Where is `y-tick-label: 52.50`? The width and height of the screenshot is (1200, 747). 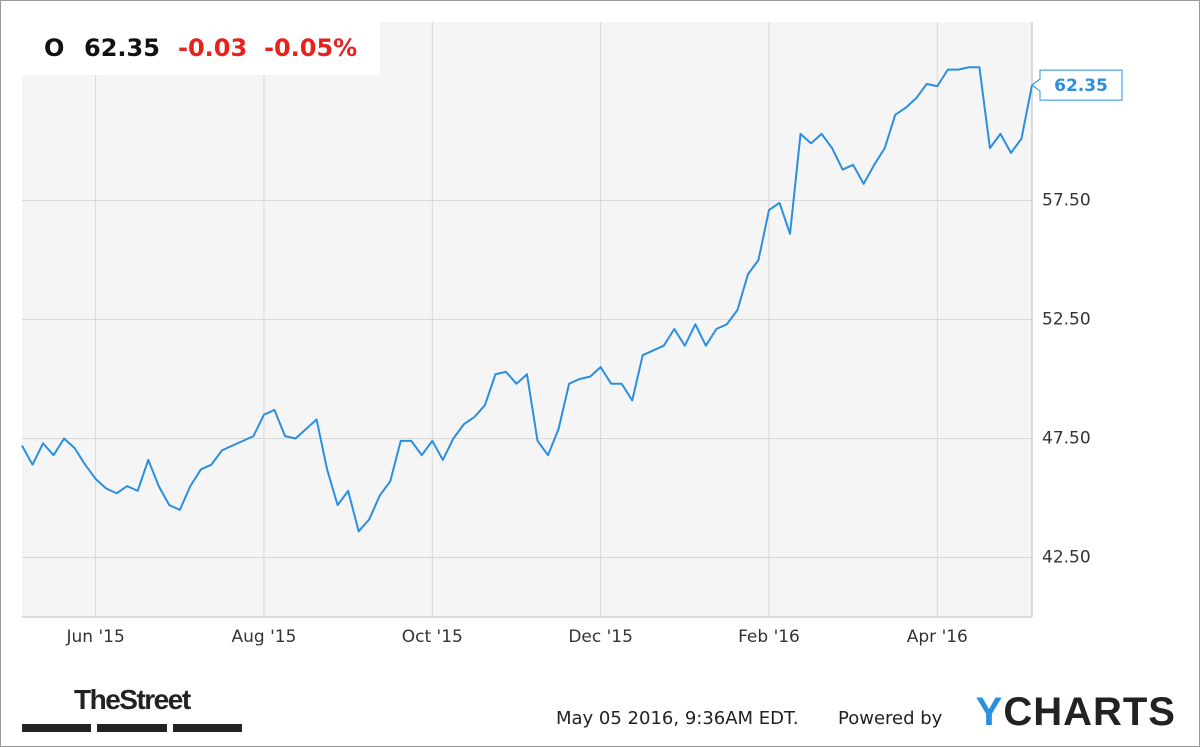
y-tick-label: 52.50 is located at coordinates (1066, 320).